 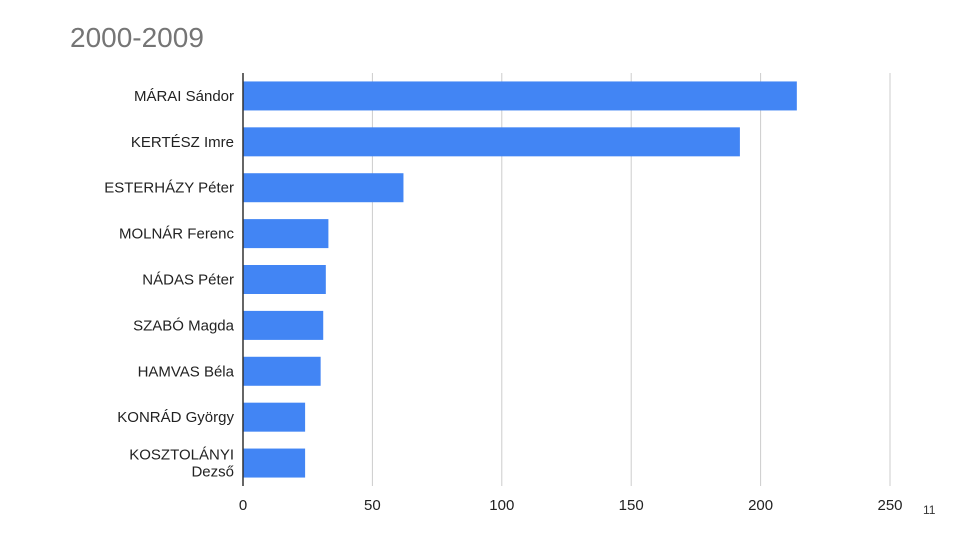 I want to click on category-label-line: MOLNÁR Ferenc, so click(x=177, y=234).